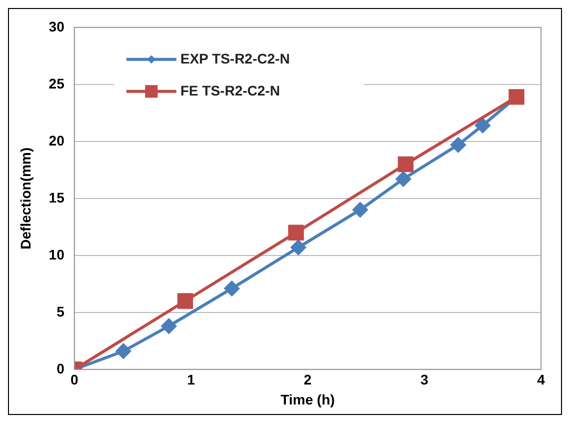 The image size is (572, 425). Describe the element at coordinates (56, 26) in the screenshot. I see `y-tick-label: 30` at that location.